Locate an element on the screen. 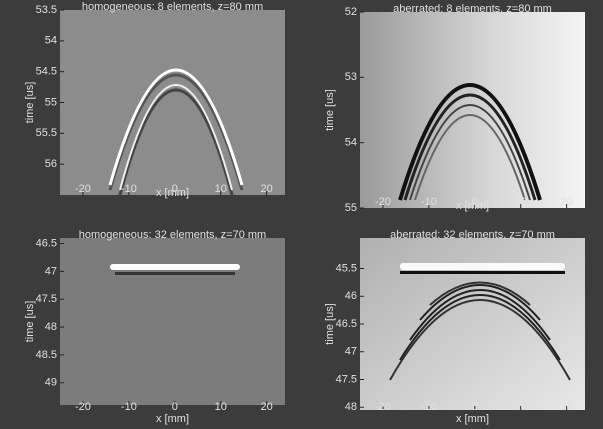 The width and height of the screenshot is (603, 429). panel-title: aberrated: 8 elements, z=80 mm is located at coordinates (472, 9).